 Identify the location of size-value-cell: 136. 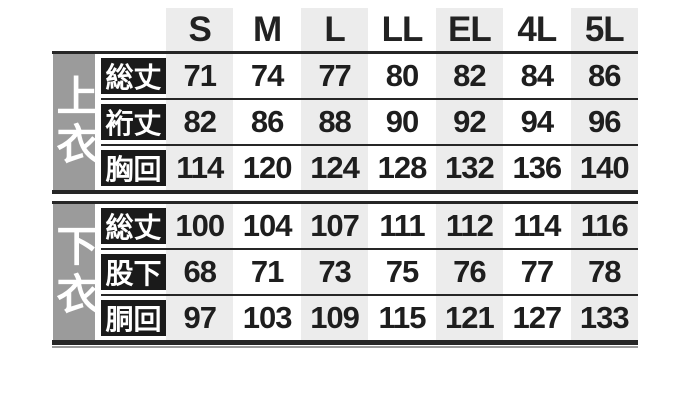
(537, 167).